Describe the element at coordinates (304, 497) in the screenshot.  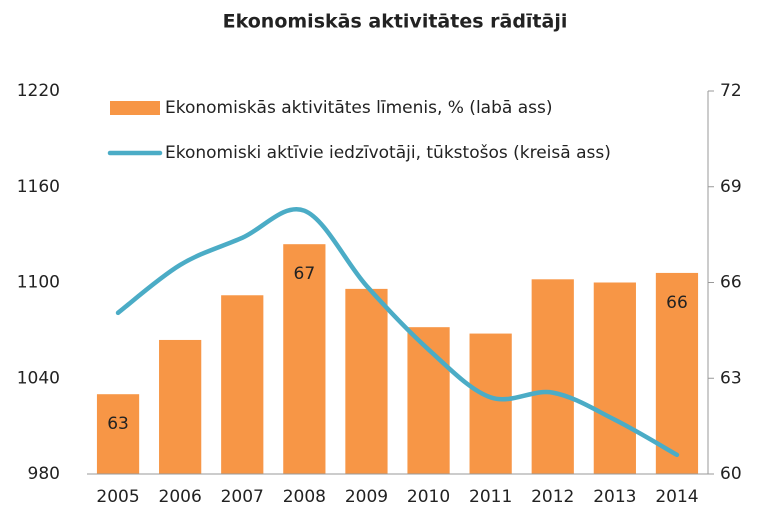
I see `x-tick-label: 2008` at that location.